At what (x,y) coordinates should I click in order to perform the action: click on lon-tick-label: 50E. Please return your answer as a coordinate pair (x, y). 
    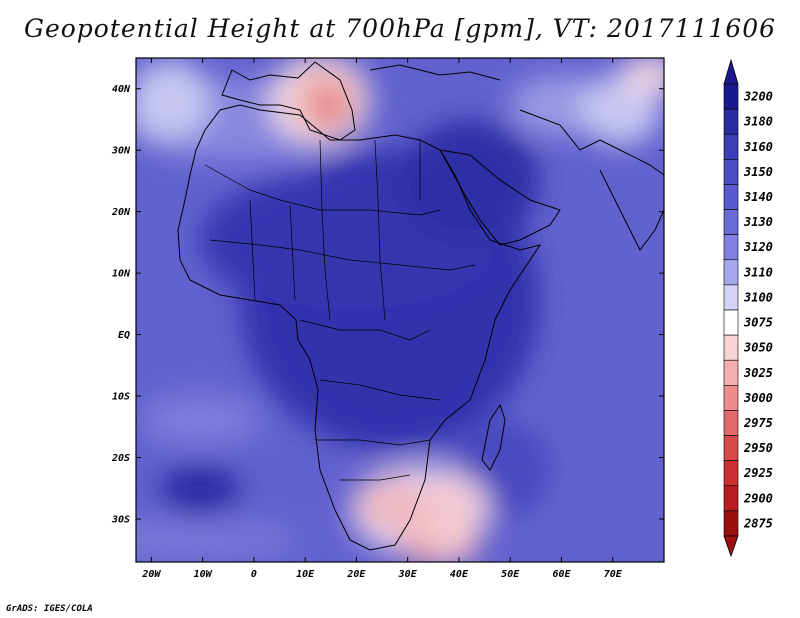
    Looking at the image, I should click on (510, 574).